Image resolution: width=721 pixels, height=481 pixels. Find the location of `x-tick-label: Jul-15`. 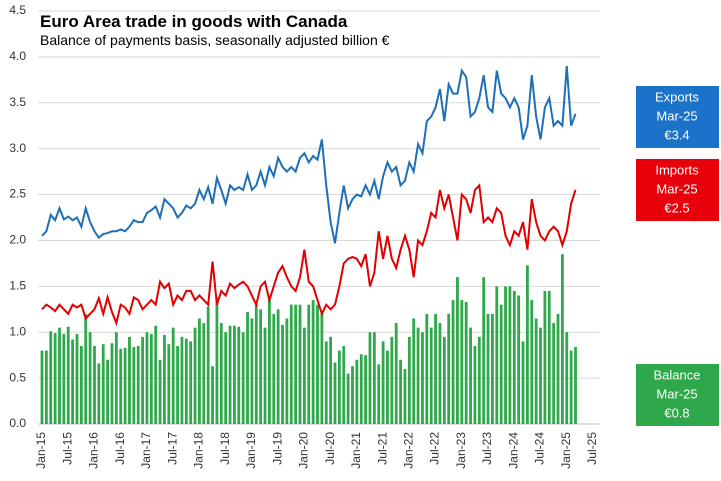

x-tick-label: Jul-15 is located at coordinates (67, 448).